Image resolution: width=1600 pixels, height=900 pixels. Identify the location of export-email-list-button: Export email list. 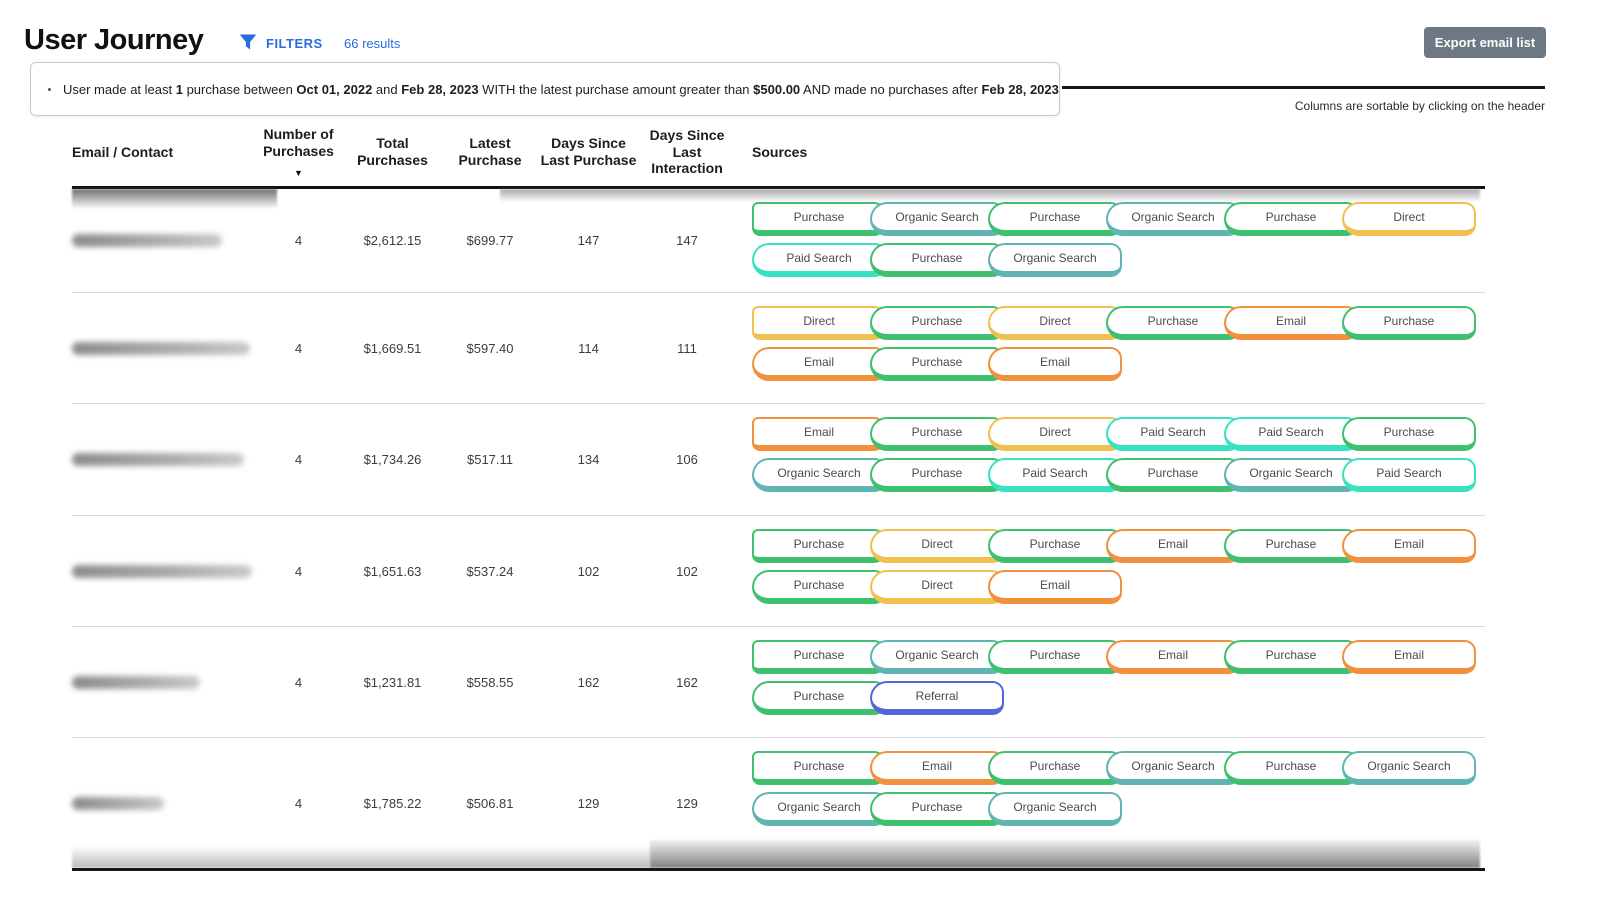
(1485, 42).